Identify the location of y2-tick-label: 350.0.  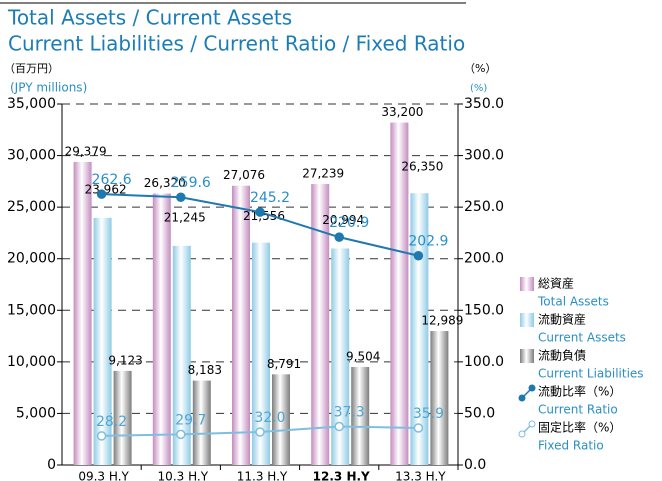
(484, 104).